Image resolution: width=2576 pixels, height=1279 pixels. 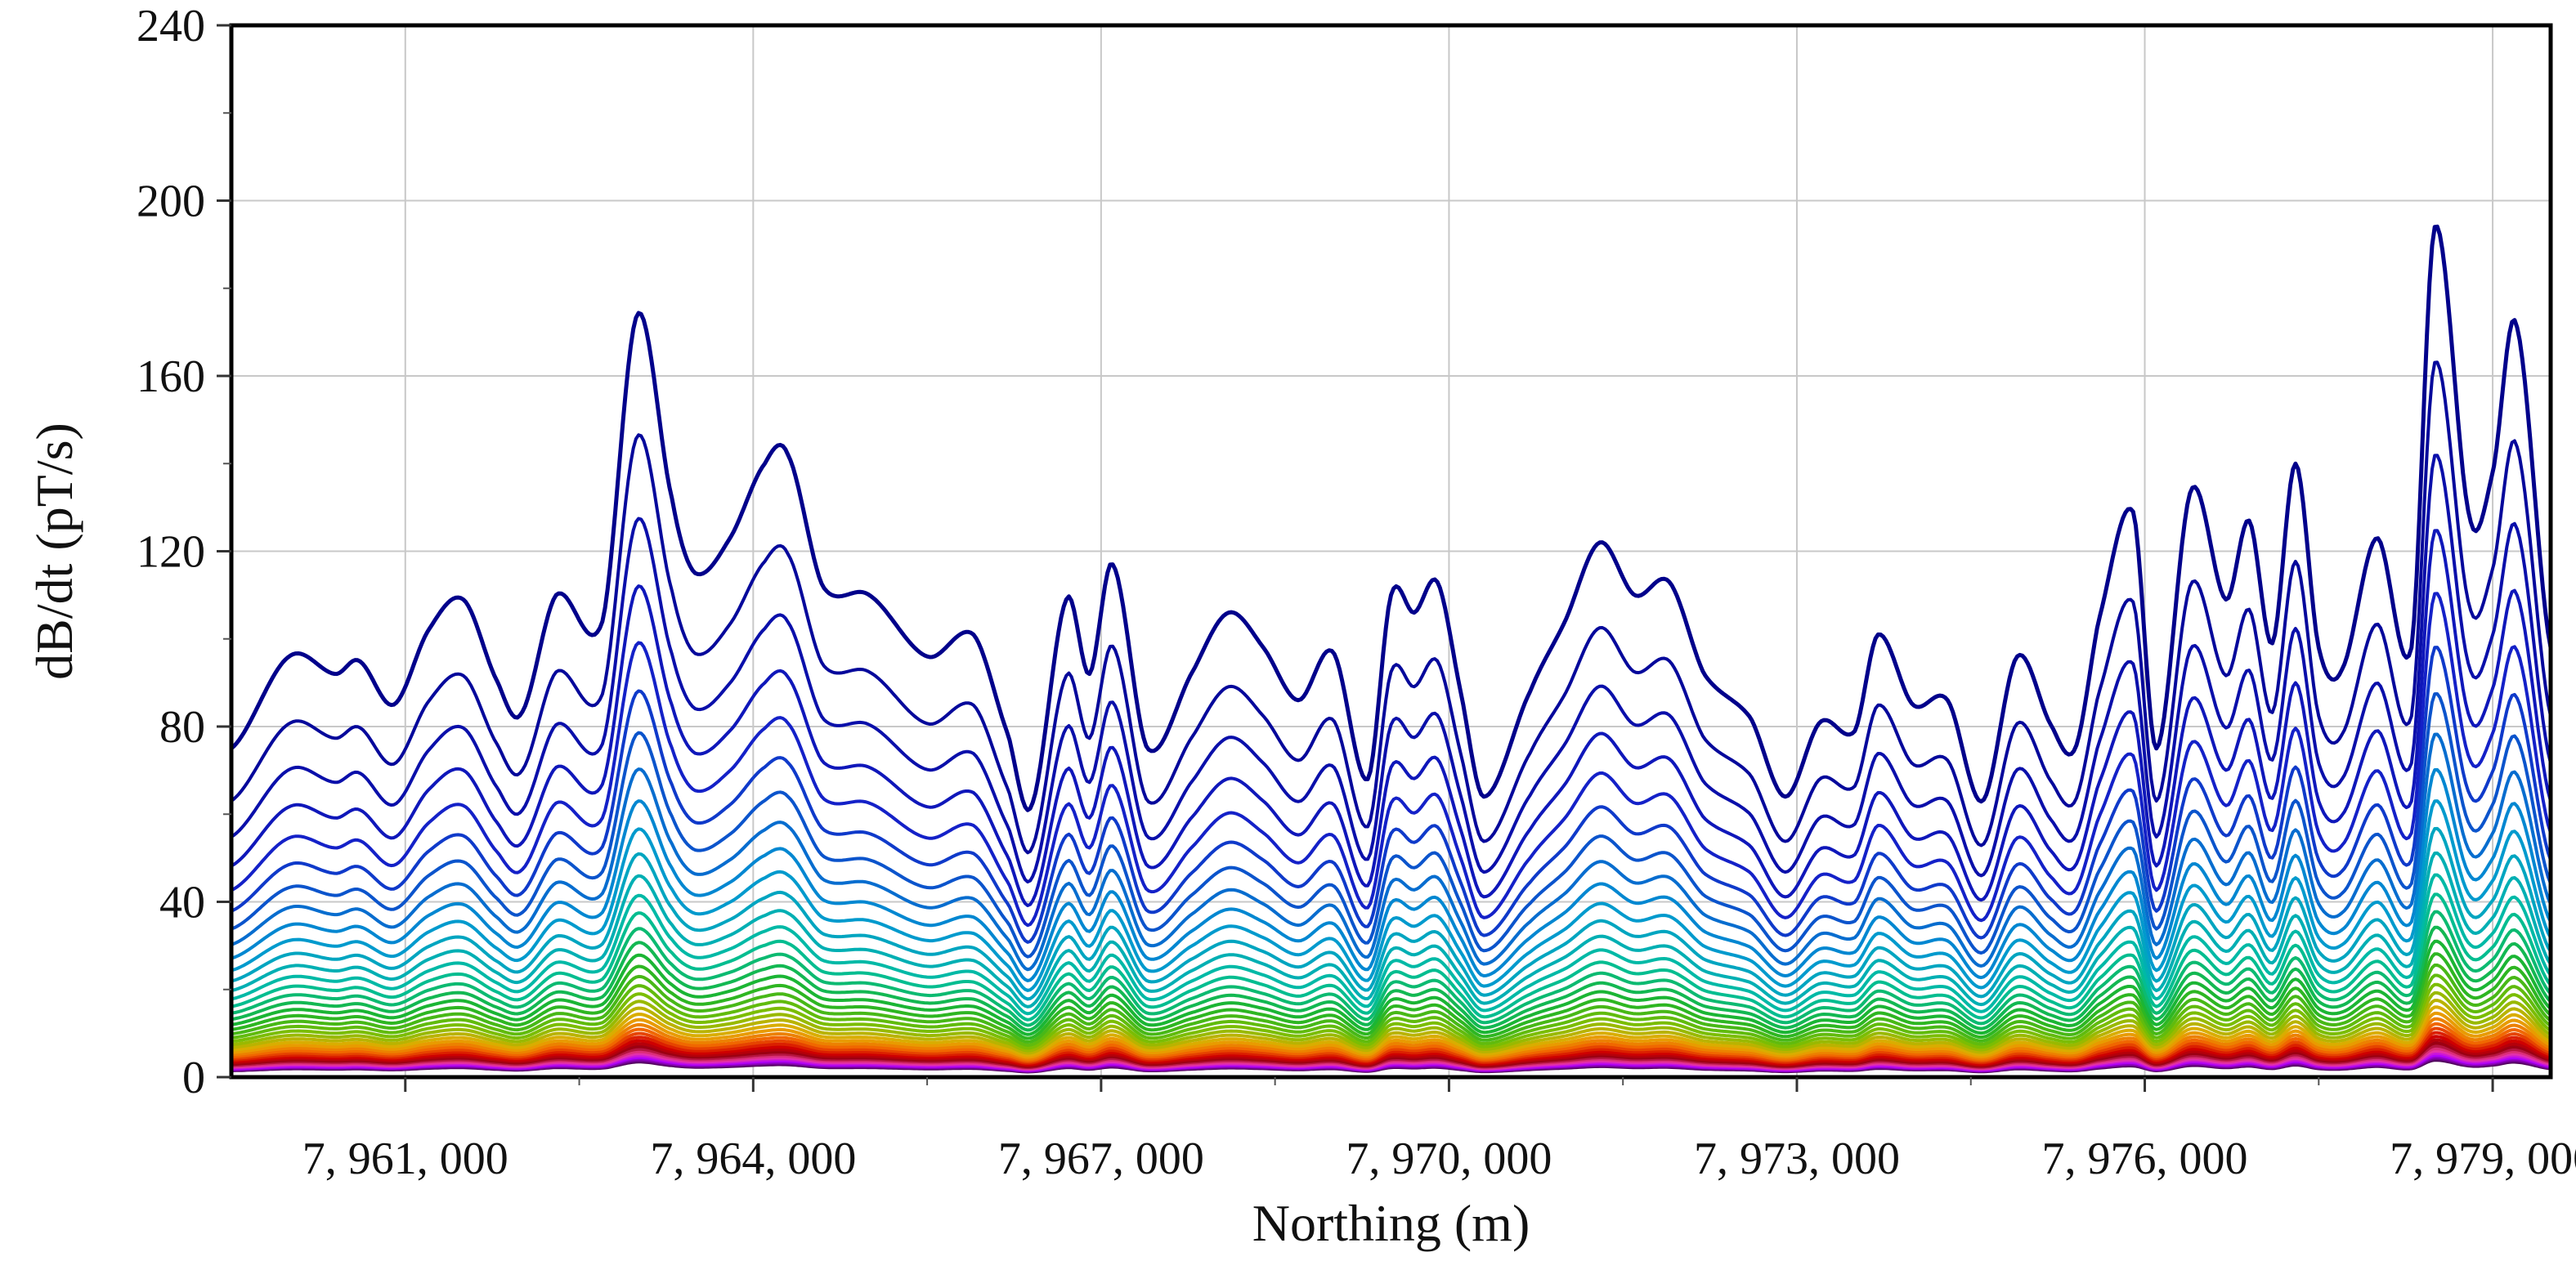 What do you see at coordinates (194, 1078) in the screenshot?
I see `y-tick-label: 0` at bounding box center [194, 1078].